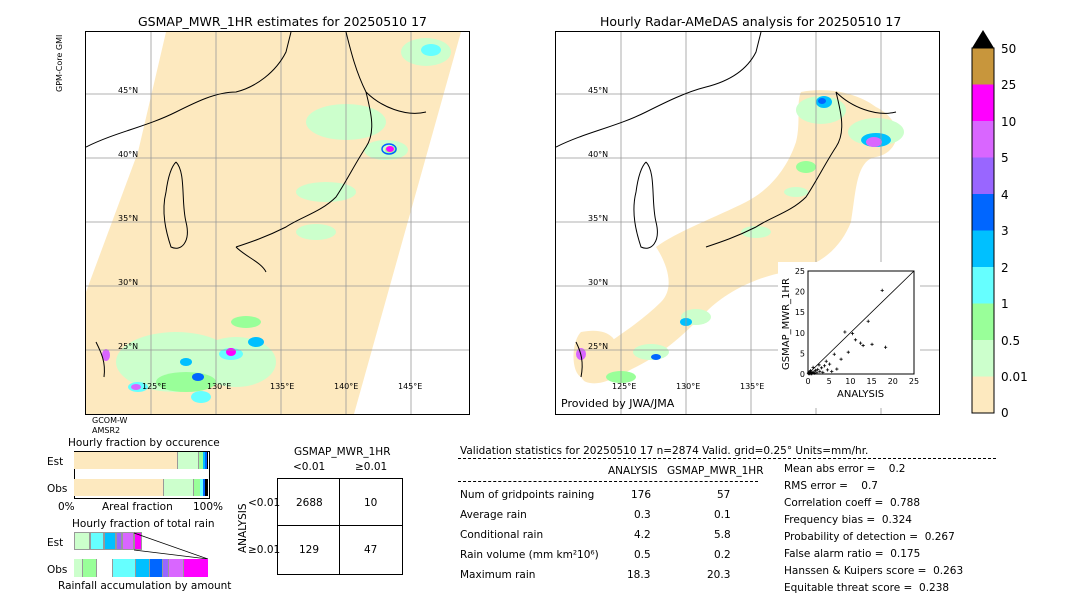  Describe the element at coordinates (410, 386) in the screenshot. I see `left-lon-label: 145°E` at that location.